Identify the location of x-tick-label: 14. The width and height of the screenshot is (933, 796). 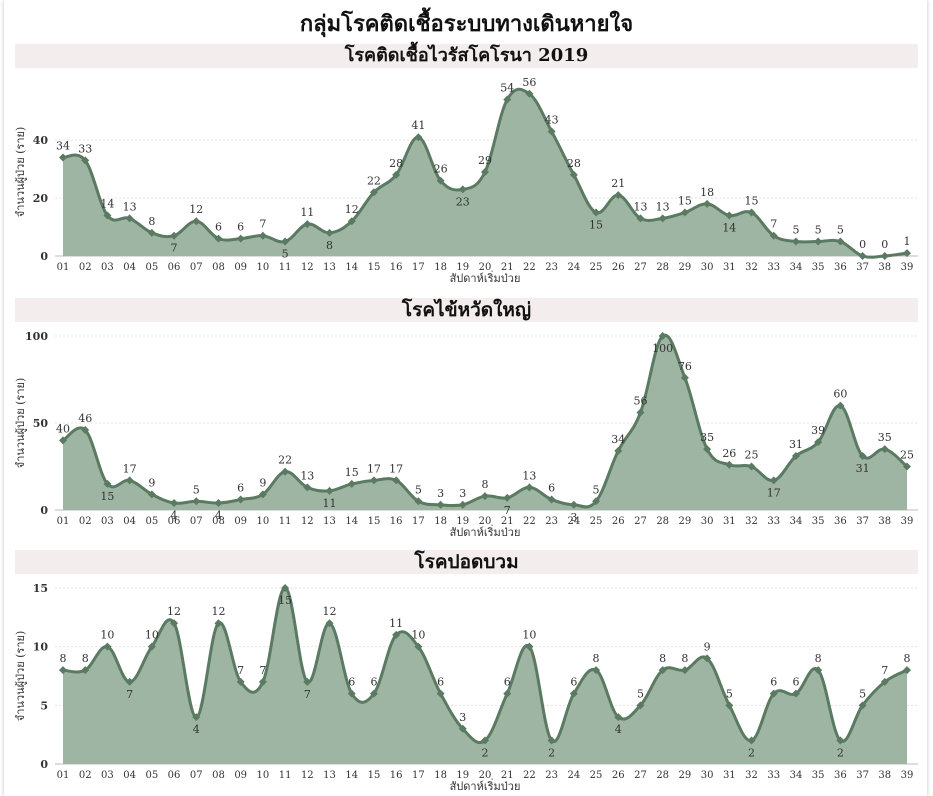
(351, 775).